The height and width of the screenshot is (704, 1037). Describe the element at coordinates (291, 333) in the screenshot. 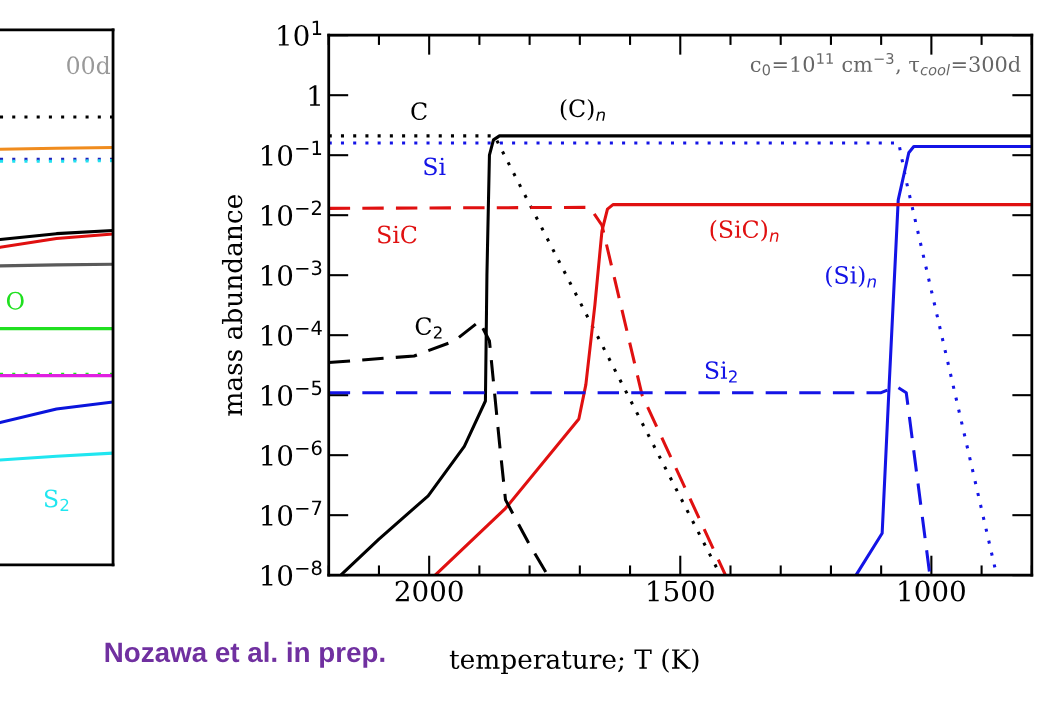

I see `y-tick-label: 10$^{−4}$` at that location.